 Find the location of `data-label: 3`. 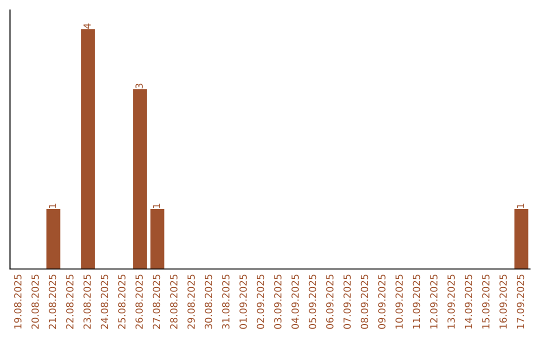

data-label: 3 is located at coordinates (139, 86).